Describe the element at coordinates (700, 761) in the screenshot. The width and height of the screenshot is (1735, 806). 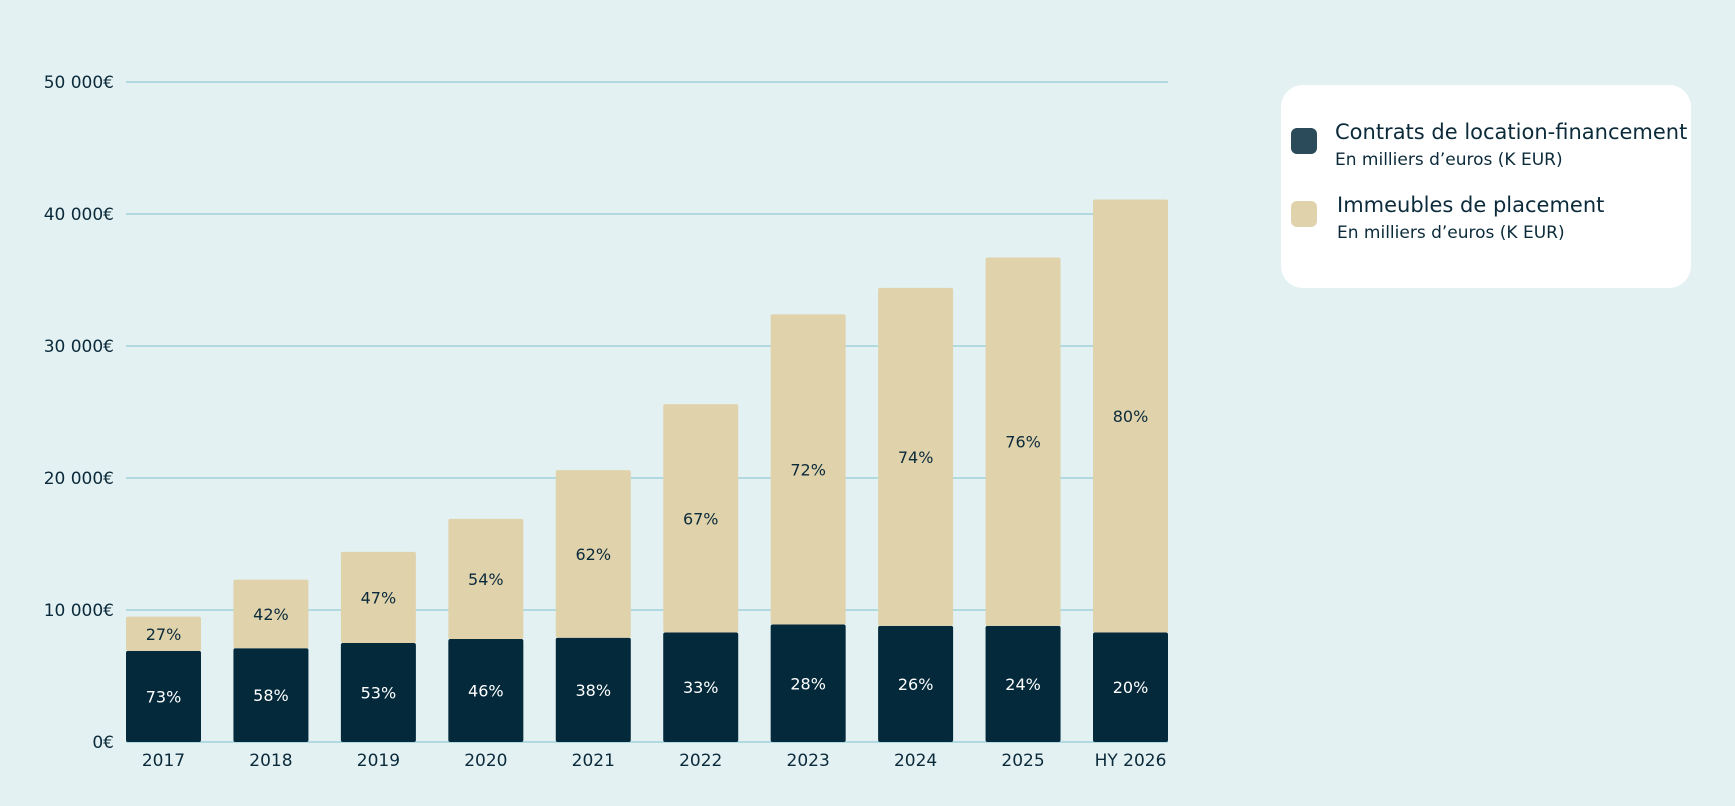
I see `x-tick-label: 2022` at that location.